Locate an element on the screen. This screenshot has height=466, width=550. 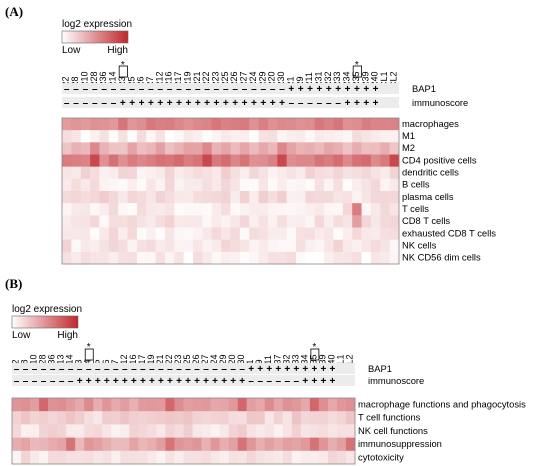
panel-b-col-label: R24 is located at coordinates (214, 362).